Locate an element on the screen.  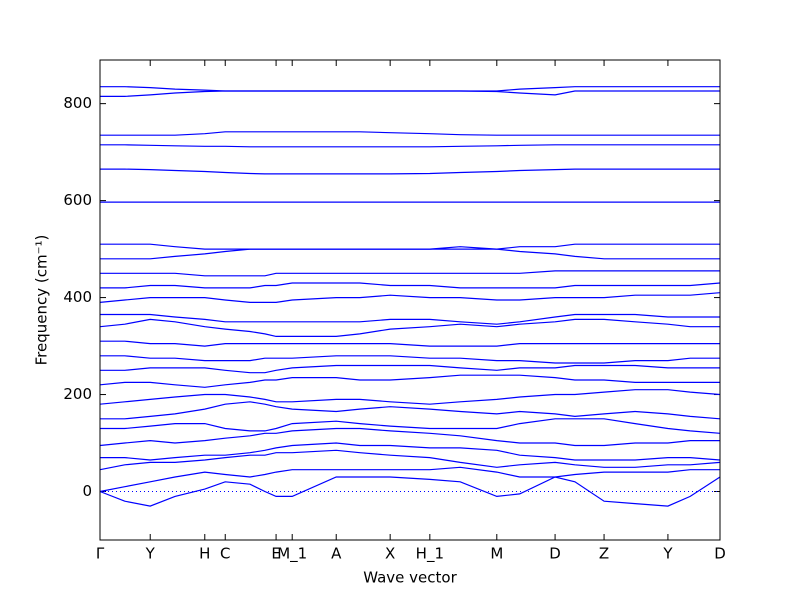
x-tick-label: M_1 is located at coordinates (292, 554).